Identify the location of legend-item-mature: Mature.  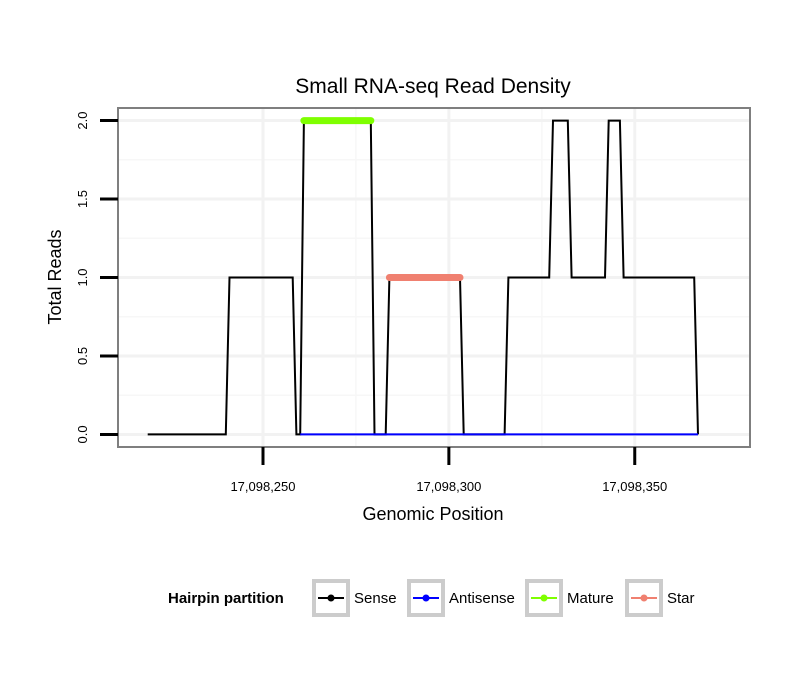
(569, 598).